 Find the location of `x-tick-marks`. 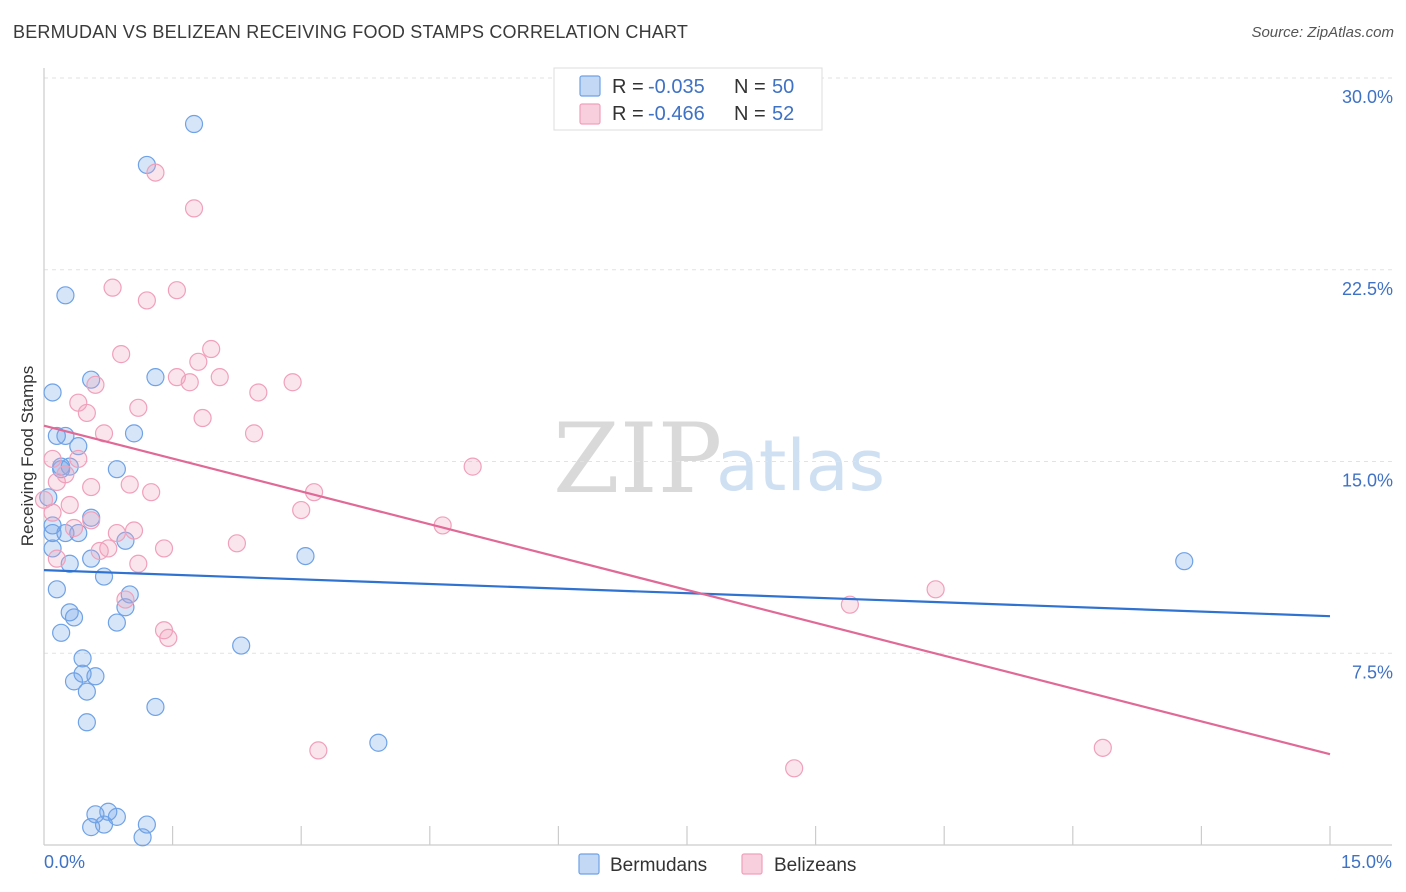

x-tick-marks is located at coordinates (751, 835).